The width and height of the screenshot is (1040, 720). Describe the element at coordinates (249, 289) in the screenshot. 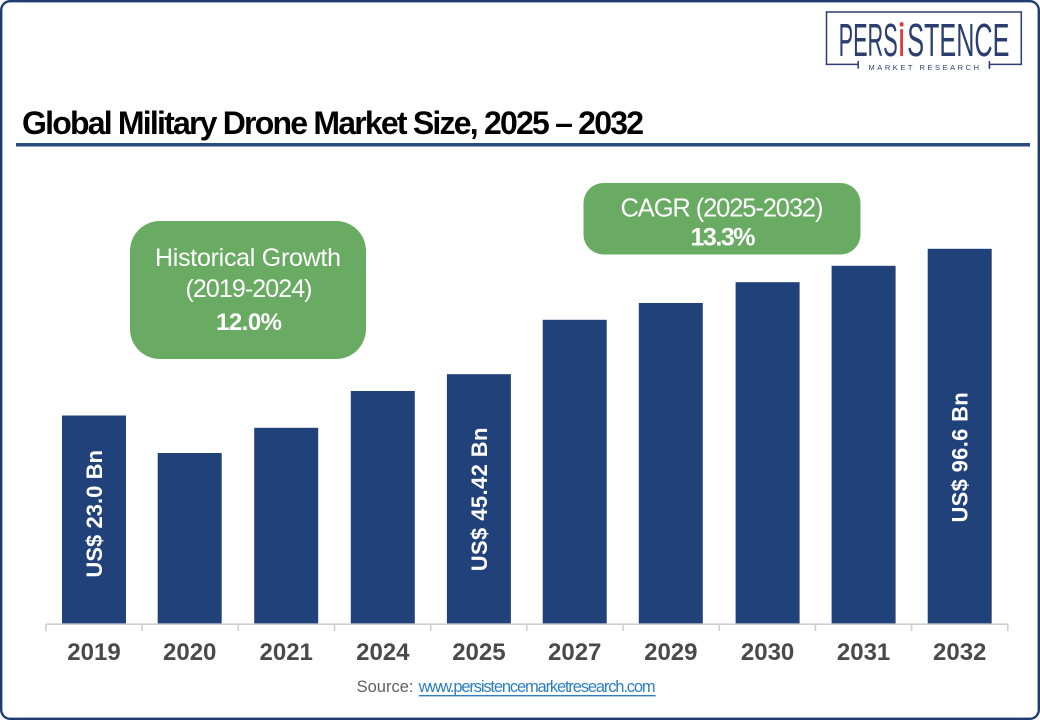

I see `svg-text: (2019-2024)` at that location.